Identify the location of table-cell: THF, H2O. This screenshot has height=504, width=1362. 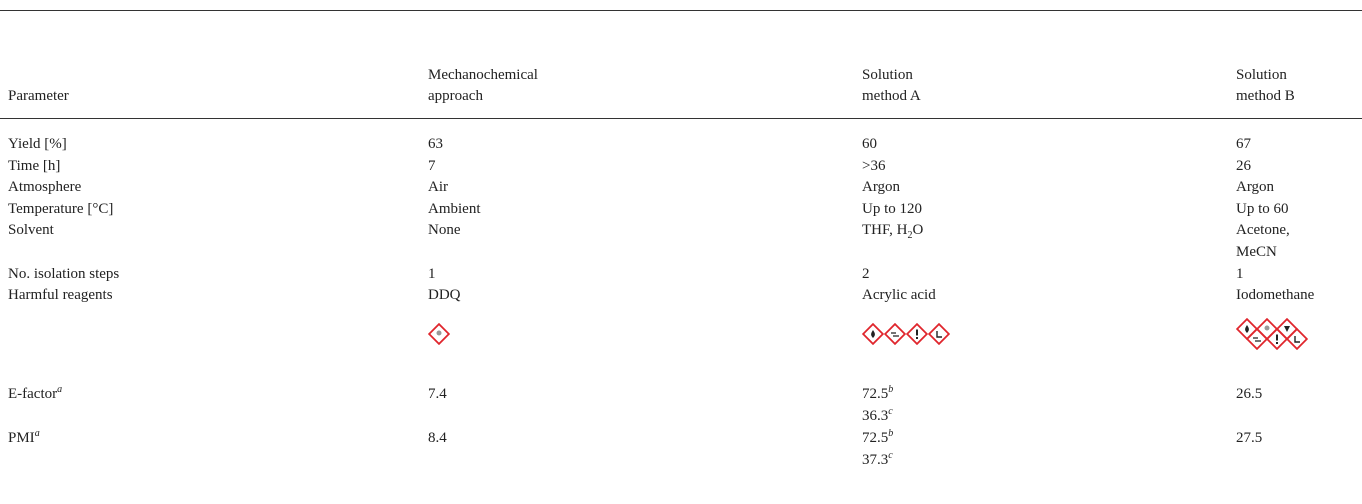
(892, 231).